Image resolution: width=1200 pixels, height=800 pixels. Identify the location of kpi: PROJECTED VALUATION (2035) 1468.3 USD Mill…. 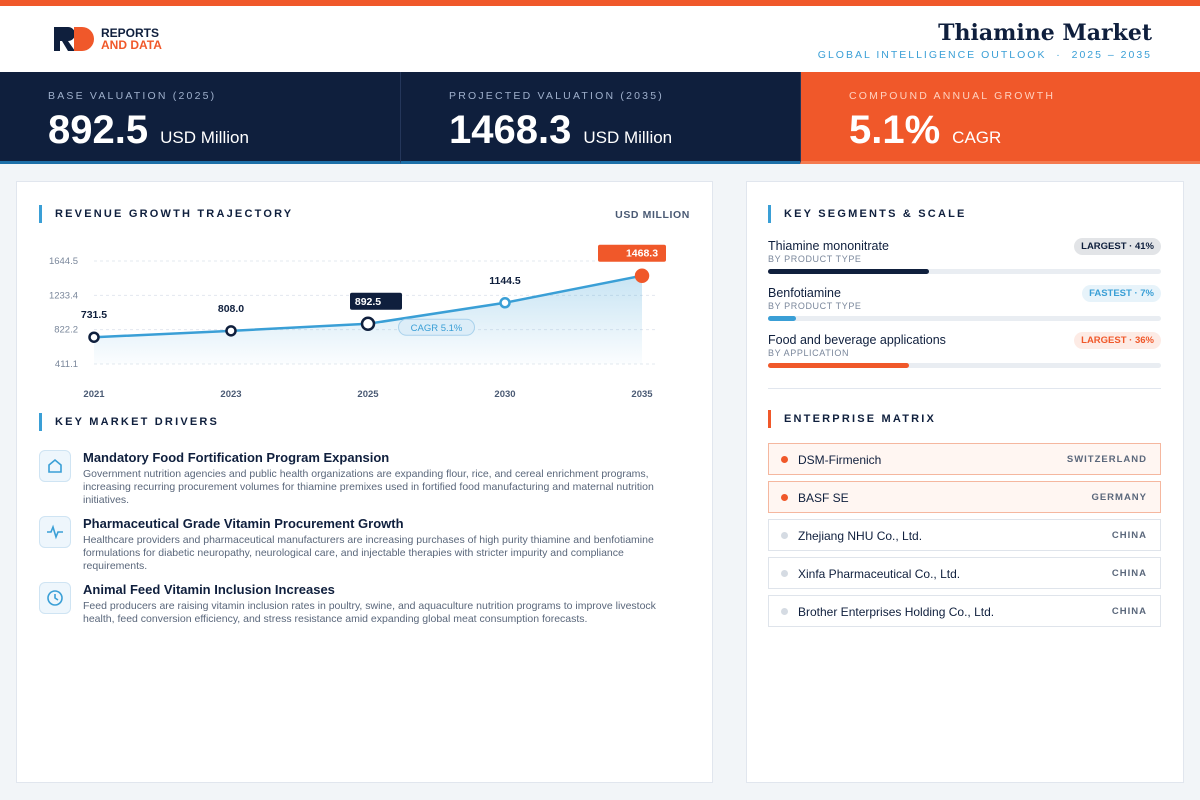
(600, 118).